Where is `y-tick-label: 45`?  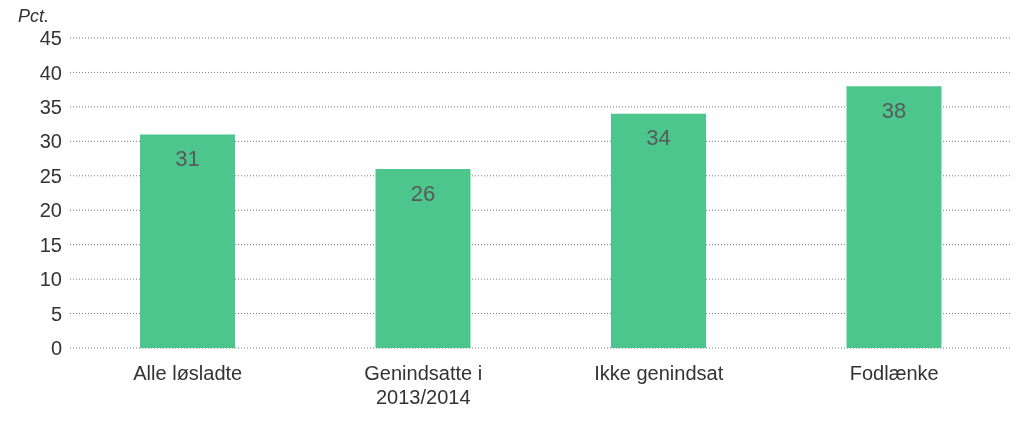
y-tick-label: 45 is located at coordinates (50, 38).